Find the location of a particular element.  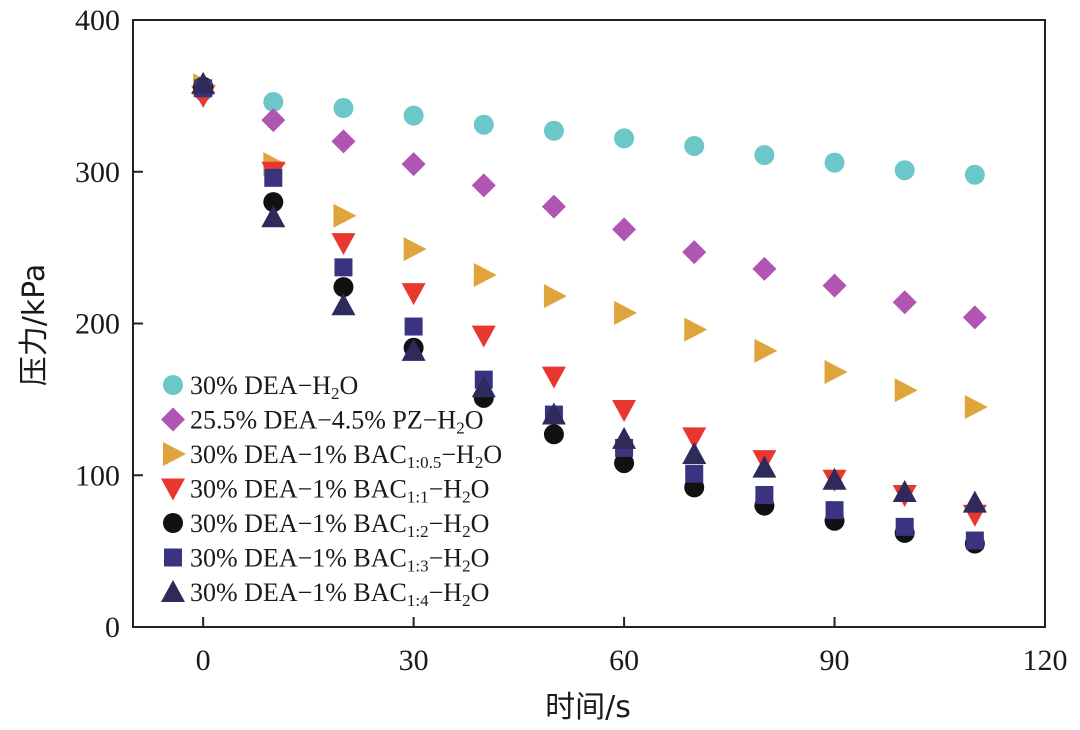

legend-label-bac3: 30% DEA−1% BAC1:3−H2O is located at coordinates (339, 560).